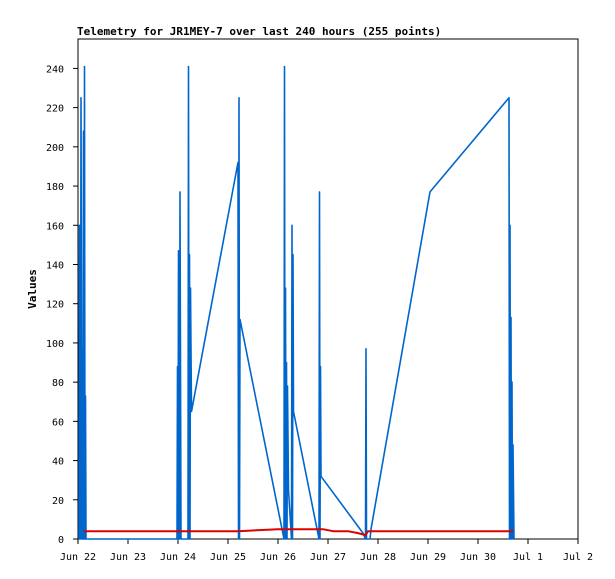 This screenshot has height=579, width=615. Describe the element at coordinates (128, 557) in the screenshot. I see `x-tick-label: Jun 23` at that location.